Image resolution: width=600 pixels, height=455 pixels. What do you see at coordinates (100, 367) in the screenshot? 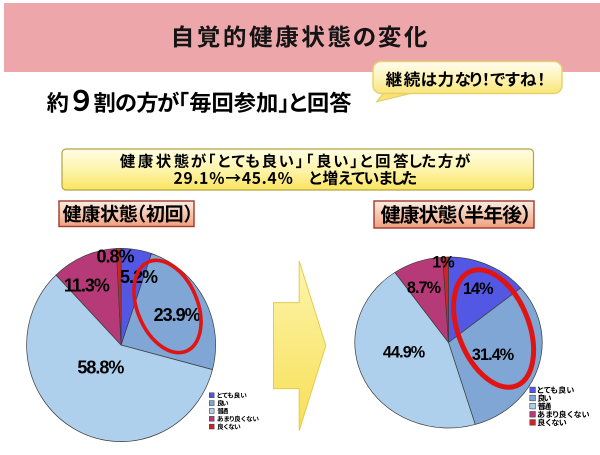
I see `svg-text: 58.8%` at bounding box center [100, 367].